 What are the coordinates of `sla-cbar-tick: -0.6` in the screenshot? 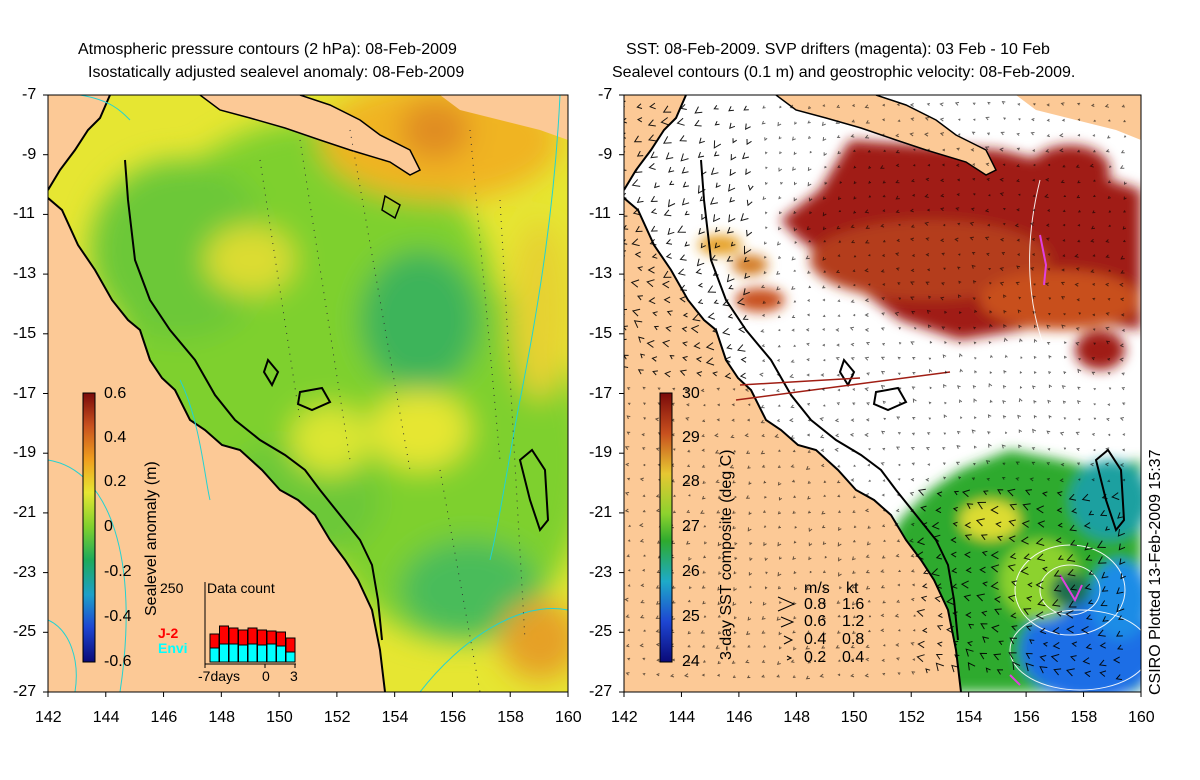 It's located at (118, 661).